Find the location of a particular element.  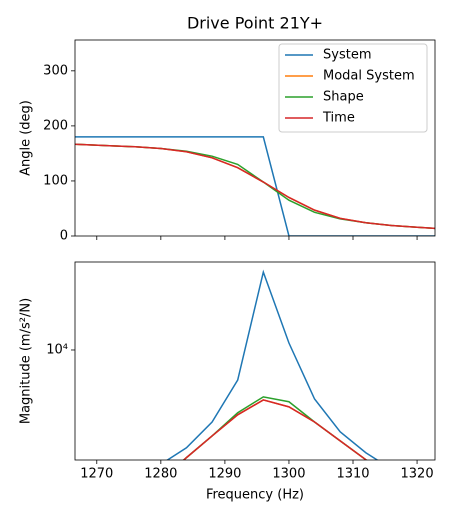

y-tick-label: 200 is located at coordinates (55, 125).